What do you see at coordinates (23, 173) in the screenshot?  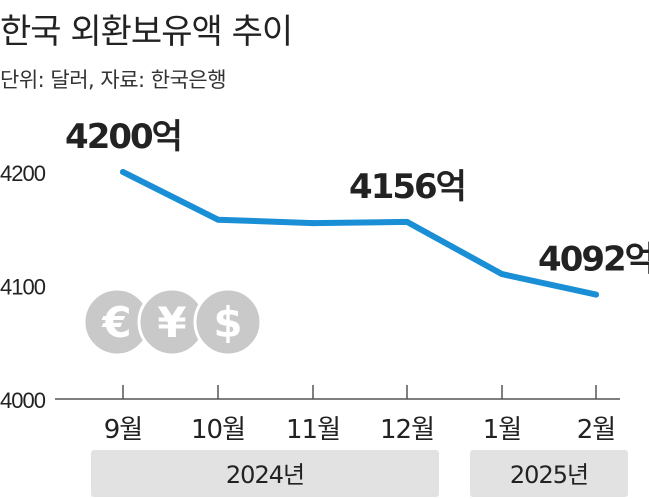 I see `y-tick-label: 4200` at bounding box center [23, 173].